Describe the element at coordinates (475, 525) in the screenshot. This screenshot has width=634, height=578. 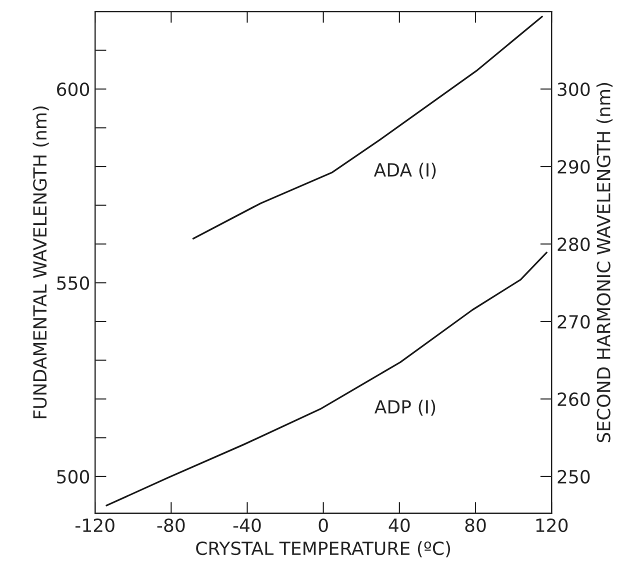
I see `x-tick-label: 80` at that location.